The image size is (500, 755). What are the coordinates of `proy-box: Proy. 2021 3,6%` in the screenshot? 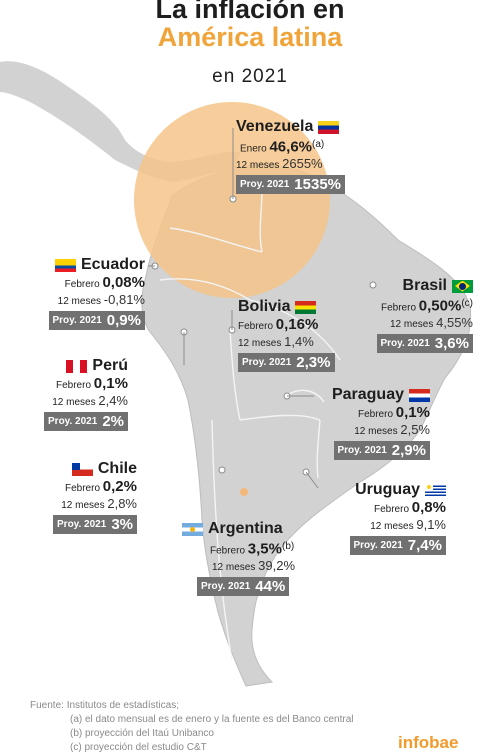 It's located at (424, 344).